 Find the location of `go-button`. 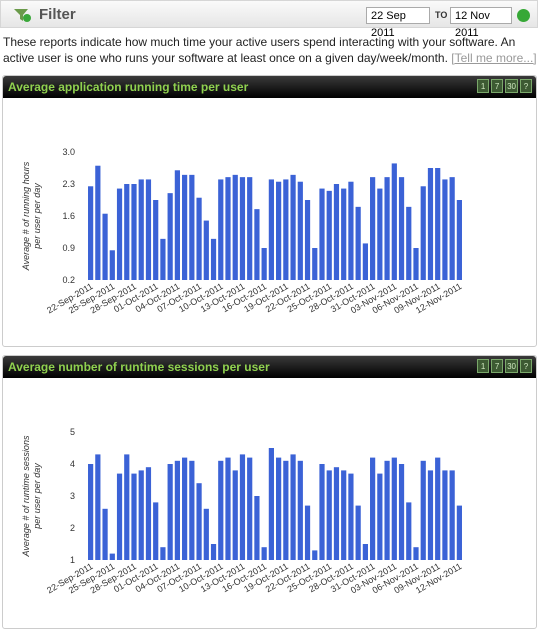

go-button is located at coordinates (523, 15).